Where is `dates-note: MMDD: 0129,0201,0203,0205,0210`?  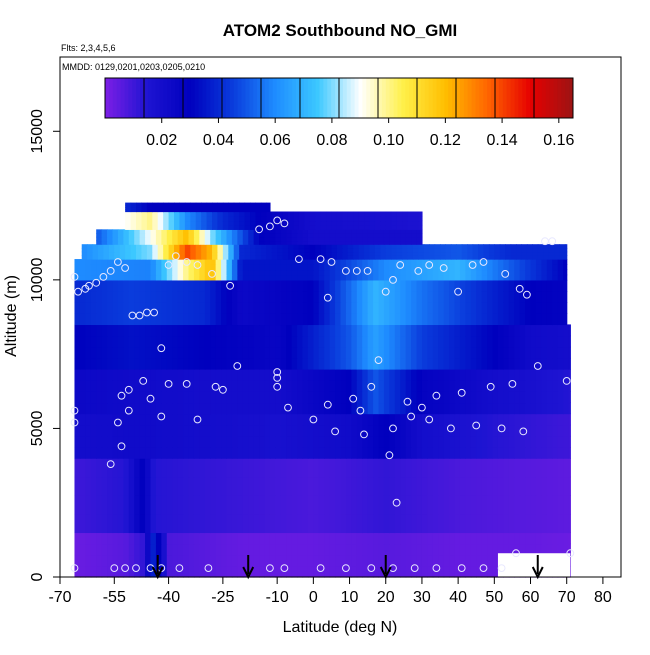
dates-note: MMDD: 0129,0201,0203,0205,0210 is located at coordinates (133, 67).